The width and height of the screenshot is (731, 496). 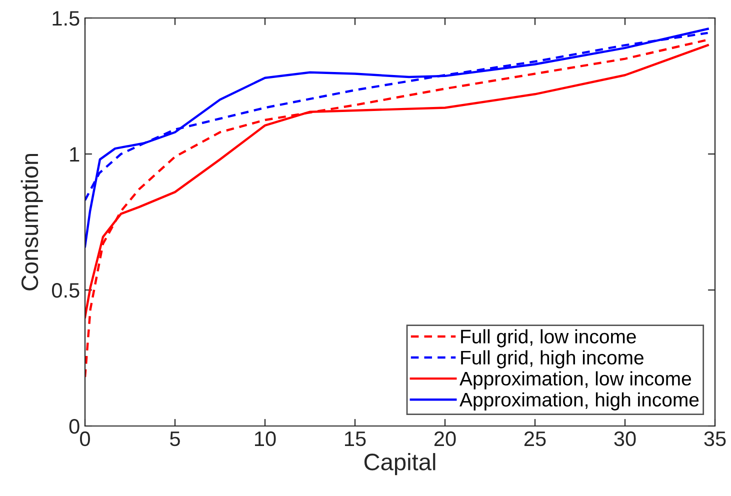 I want to click on legend-label: Approximation, low income, so click(x=576, y=380).